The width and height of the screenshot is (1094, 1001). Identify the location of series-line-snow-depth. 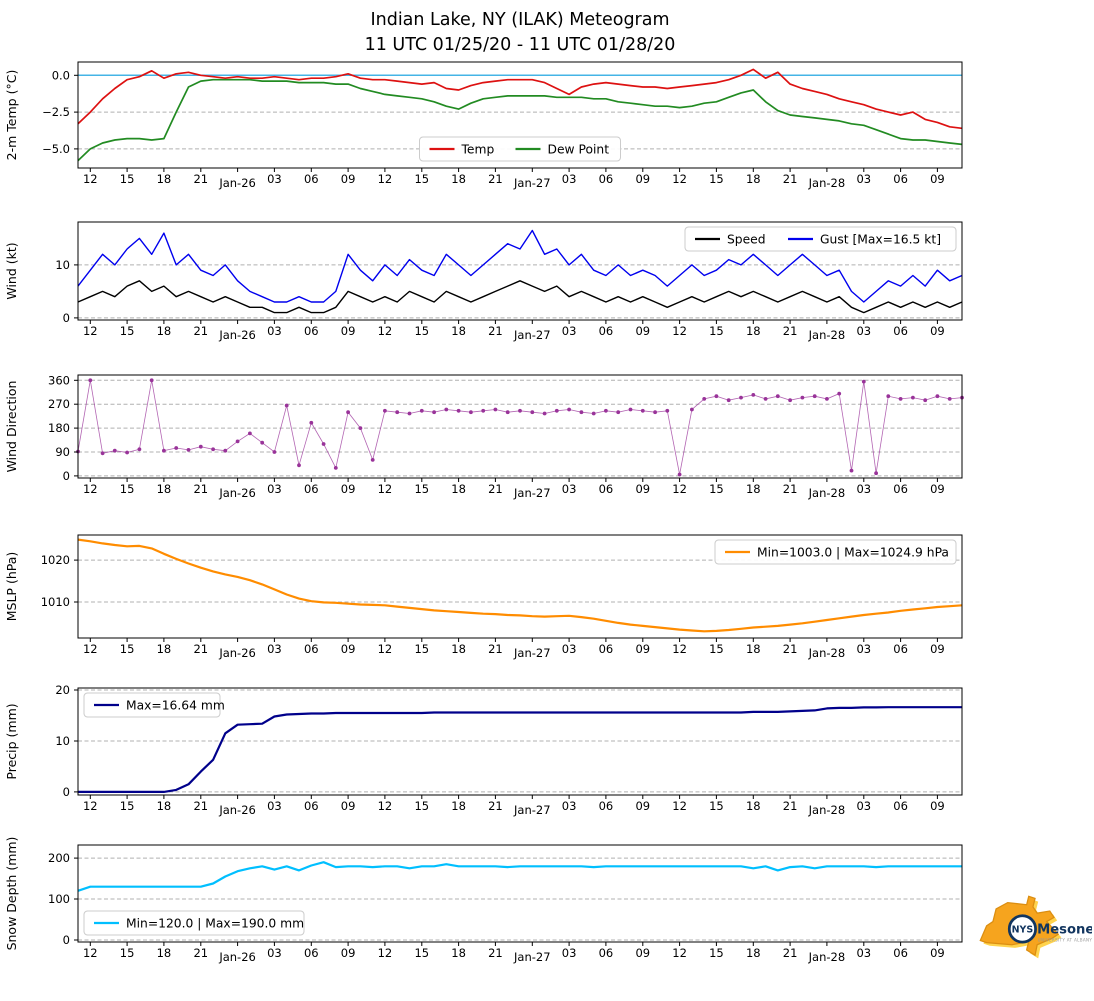
(519, 876).